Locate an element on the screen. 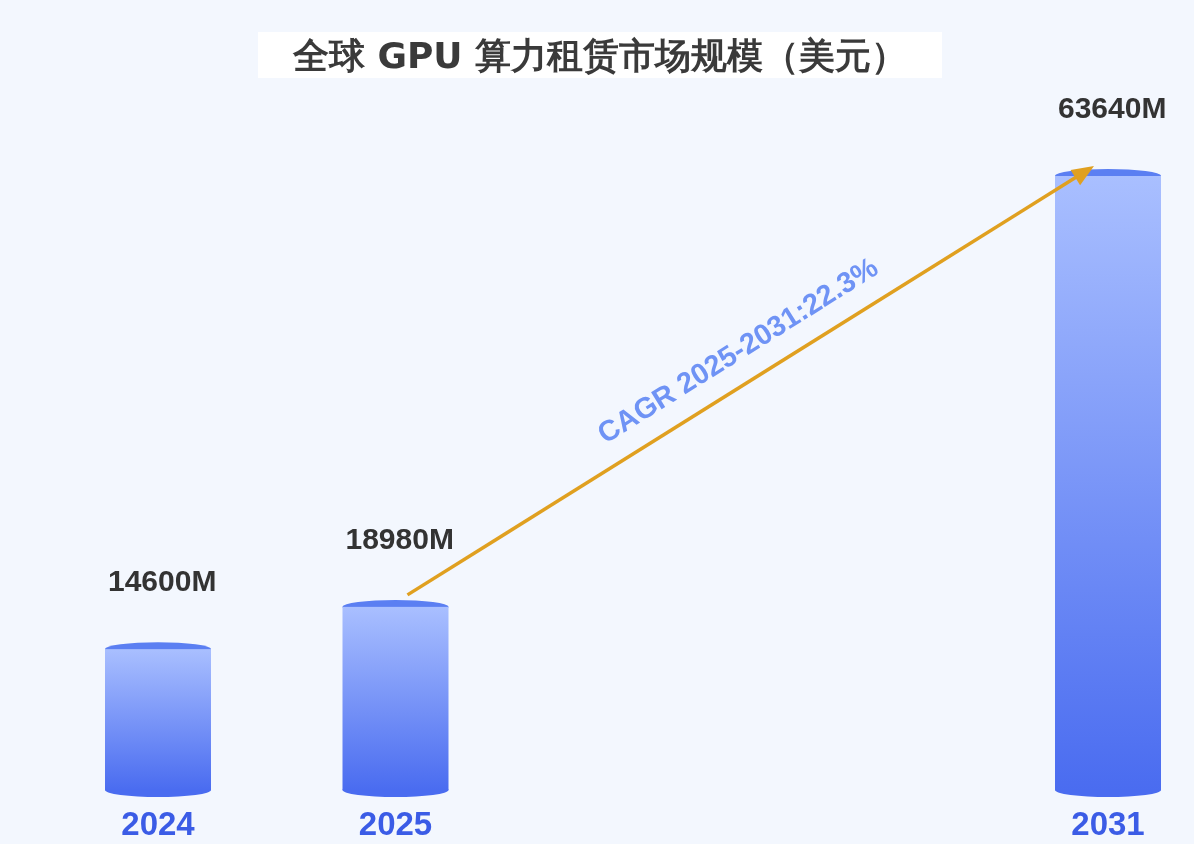 The image size is (1194, 844). data-label: 18980M is located at coordinates (399, 538).